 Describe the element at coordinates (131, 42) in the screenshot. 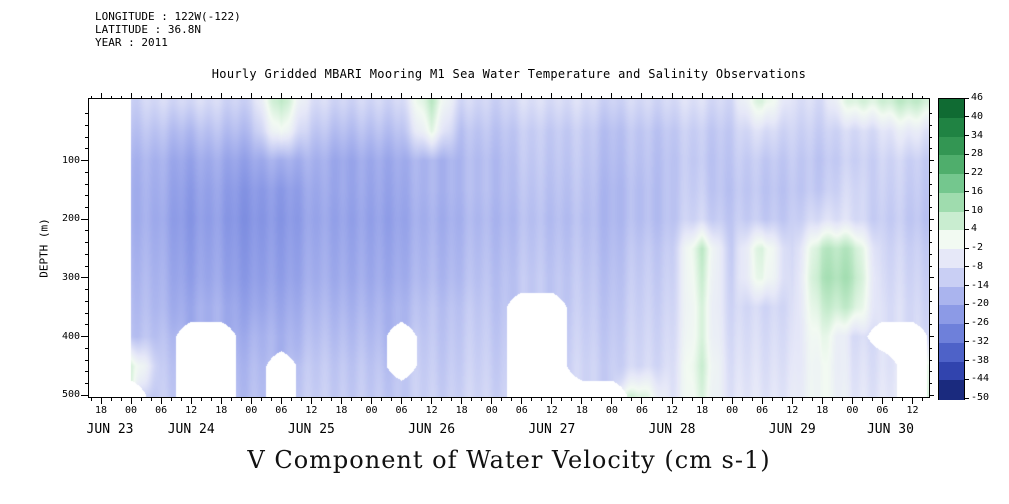

I see `year-label: YEAR : 2011` at that location.